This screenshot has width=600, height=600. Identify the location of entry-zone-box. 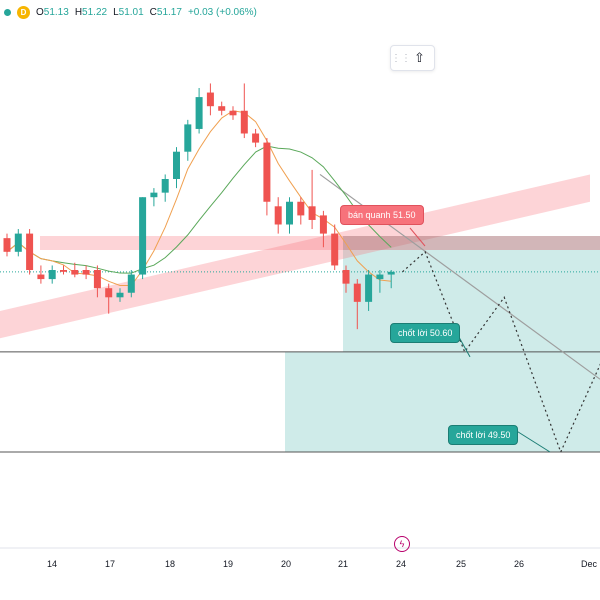
(471, 243).